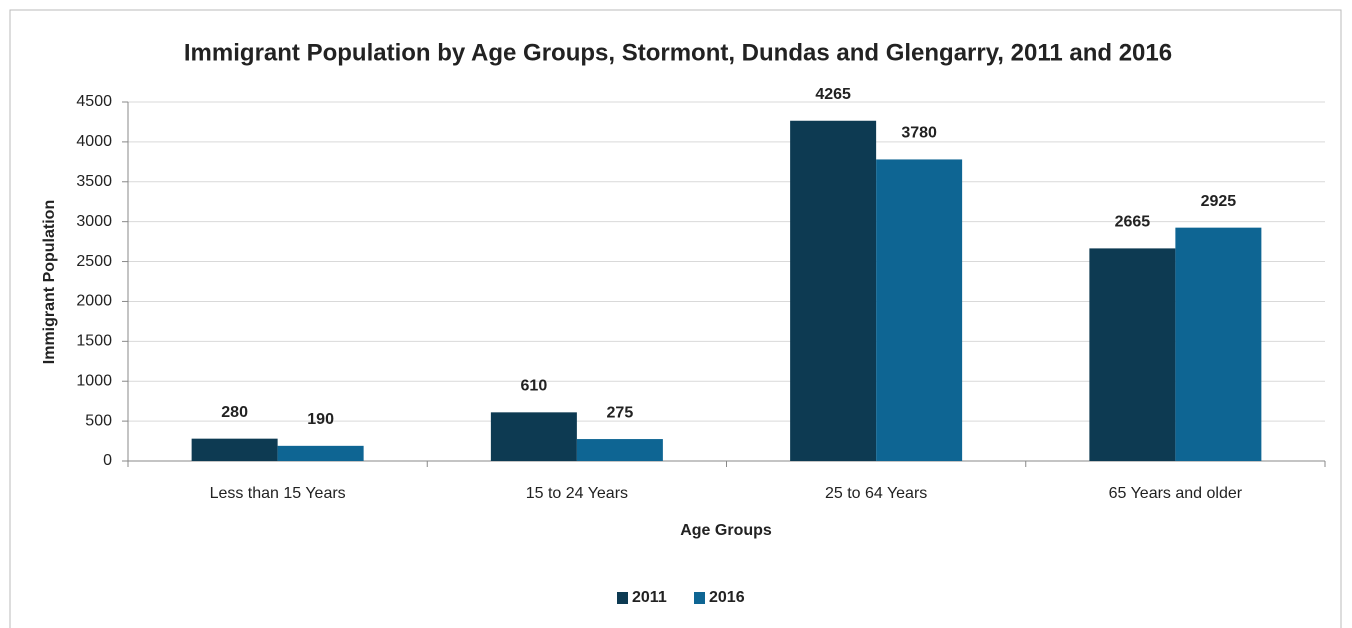 This screenshot has height=628, width=1352. What do you see at coordinates (94, 261) in the screenshot?
I see `y-tick-label: 2500` at bounding box center [94, 261].